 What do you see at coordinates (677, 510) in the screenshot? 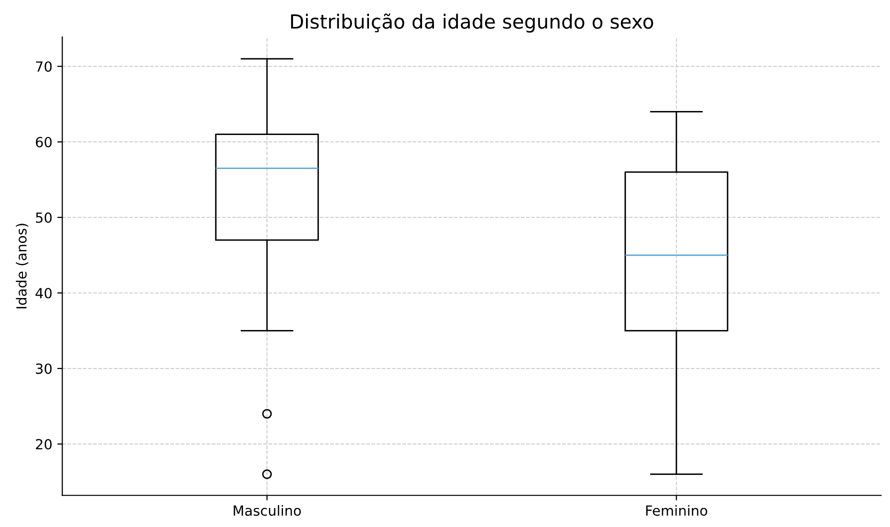
I see `x-tick-label: Feminino` at bounding box center [677, 510].